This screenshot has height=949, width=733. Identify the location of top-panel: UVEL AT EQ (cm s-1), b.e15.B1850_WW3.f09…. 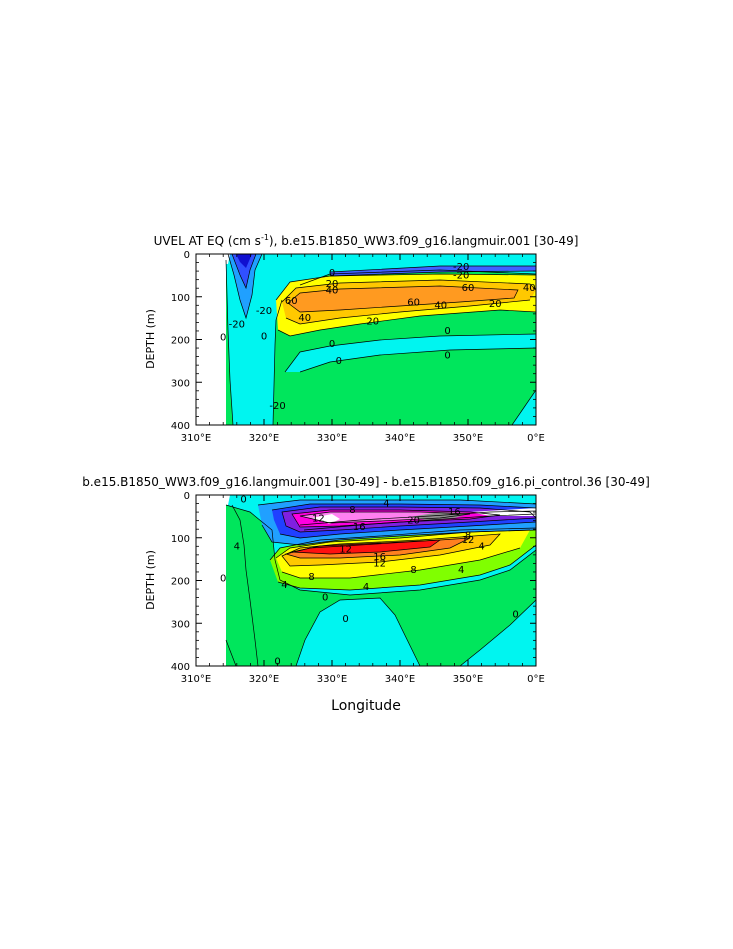
(361, 338).